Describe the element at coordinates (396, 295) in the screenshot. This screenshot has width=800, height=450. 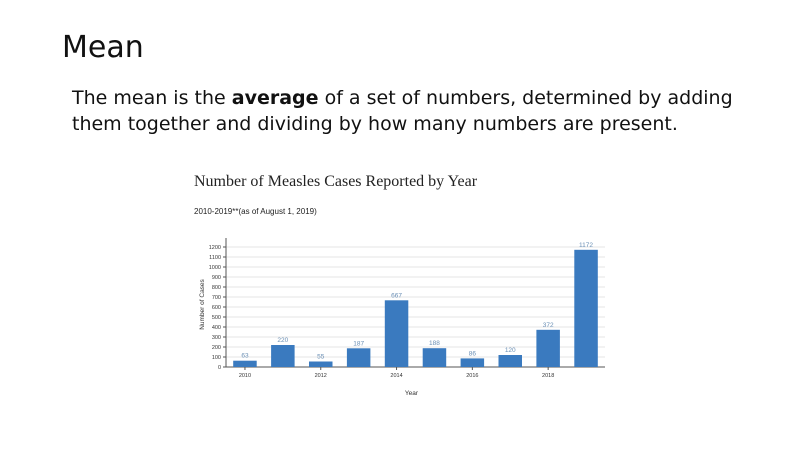
I see `data-label-2014: 667` at that location.